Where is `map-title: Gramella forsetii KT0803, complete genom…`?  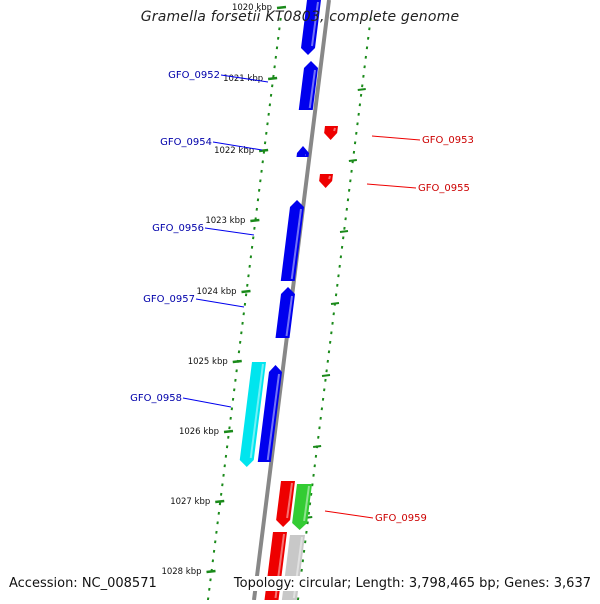 map-title: Gramella forsetii KT0803, complete genom… is located at coordinates (300, 17).